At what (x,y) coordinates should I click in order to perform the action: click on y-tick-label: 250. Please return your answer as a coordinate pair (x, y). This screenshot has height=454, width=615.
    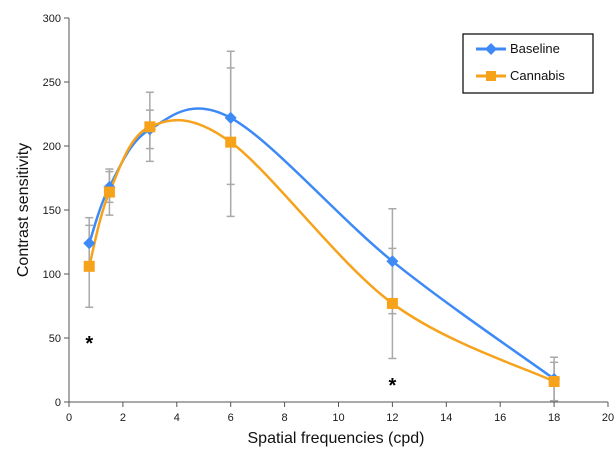
    Looking at the image, I should click on (52, 83).